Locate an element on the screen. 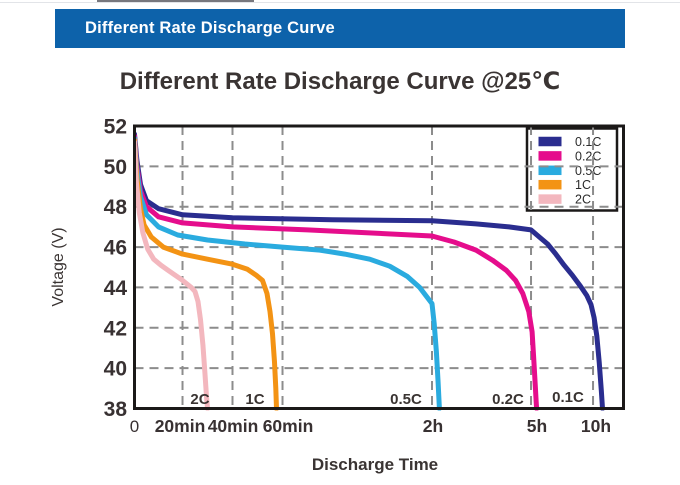 Image resolution: width=680 pixels, height=485 pixels. curve-label-0-5c: 0.5C is located at coordinates (406, 399).